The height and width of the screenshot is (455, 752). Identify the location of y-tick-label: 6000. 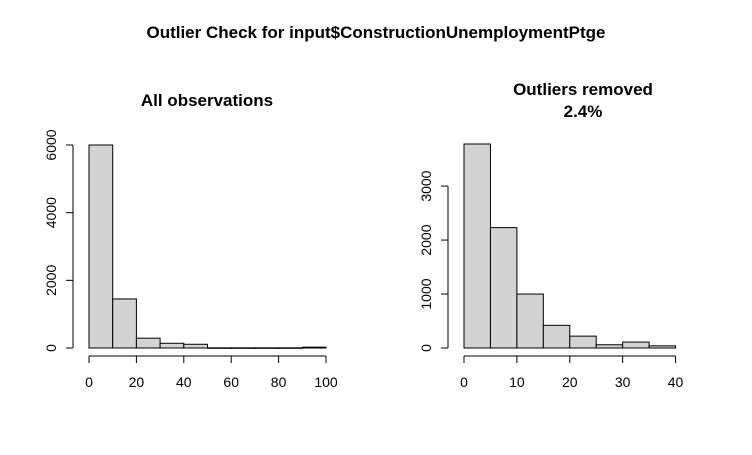
(51, 144).